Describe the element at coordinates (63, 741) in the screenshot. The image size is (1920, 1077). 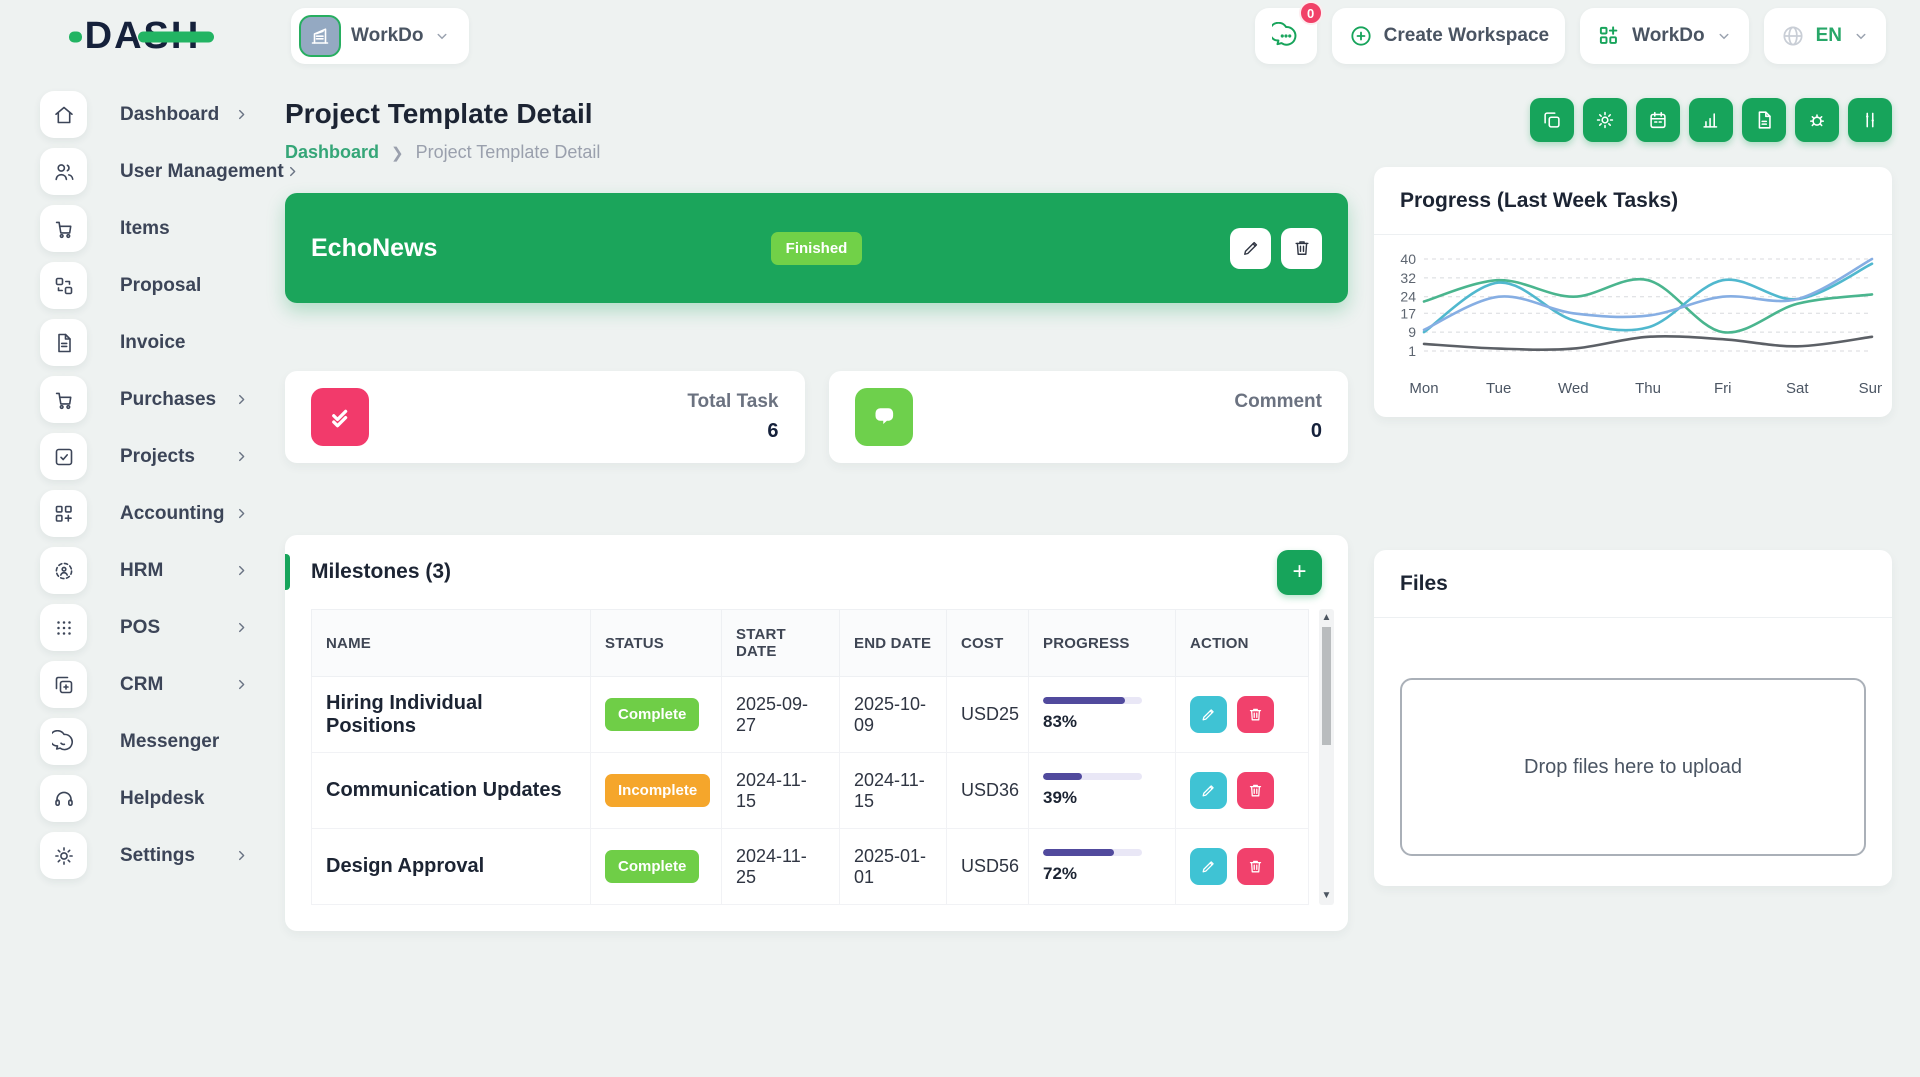
I see `message-icon` at that location.